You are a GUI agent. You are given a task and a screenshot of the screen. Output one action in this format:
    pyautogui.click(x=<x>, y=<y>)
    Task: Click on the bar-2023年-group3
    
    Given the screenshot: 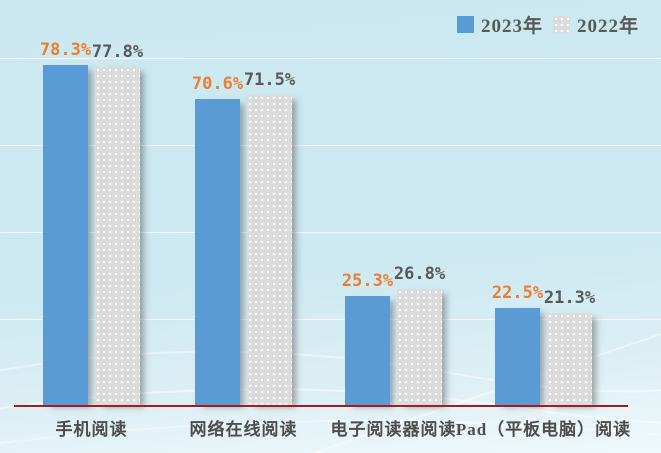 What is the action you would take?
    pyautogui.click(x=367, y=351)
    